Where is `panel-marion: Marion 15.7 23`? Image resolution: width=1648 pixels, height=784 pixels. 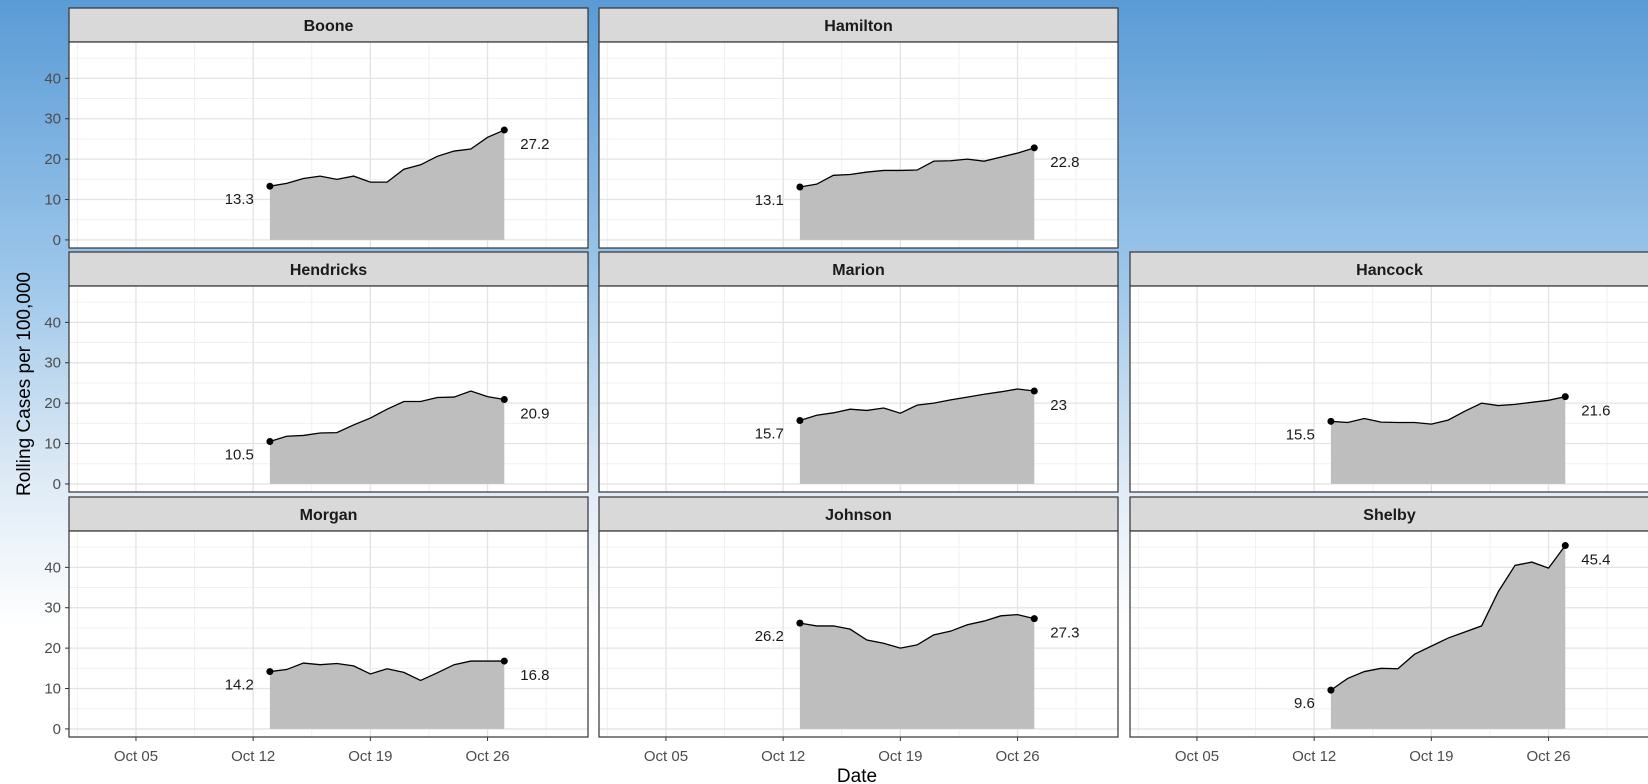
panel-marion: Marion 15.7 23 is located at coordinates (858, 372).